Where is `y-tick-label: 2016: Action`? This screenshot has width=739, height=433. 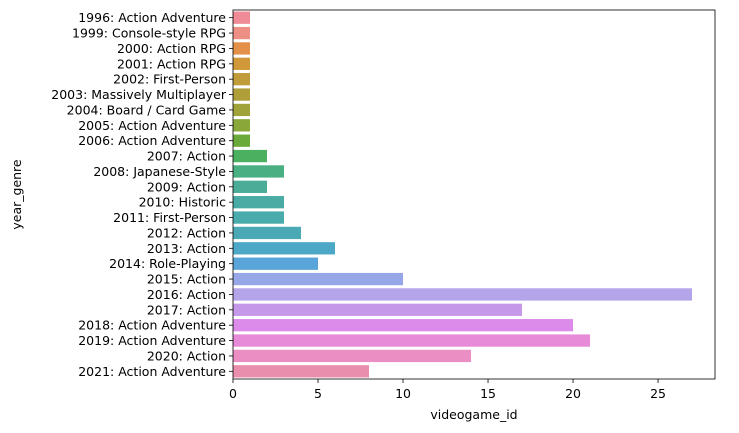
y-tick-label: 2016: Action is located at coordinates (186, 294).